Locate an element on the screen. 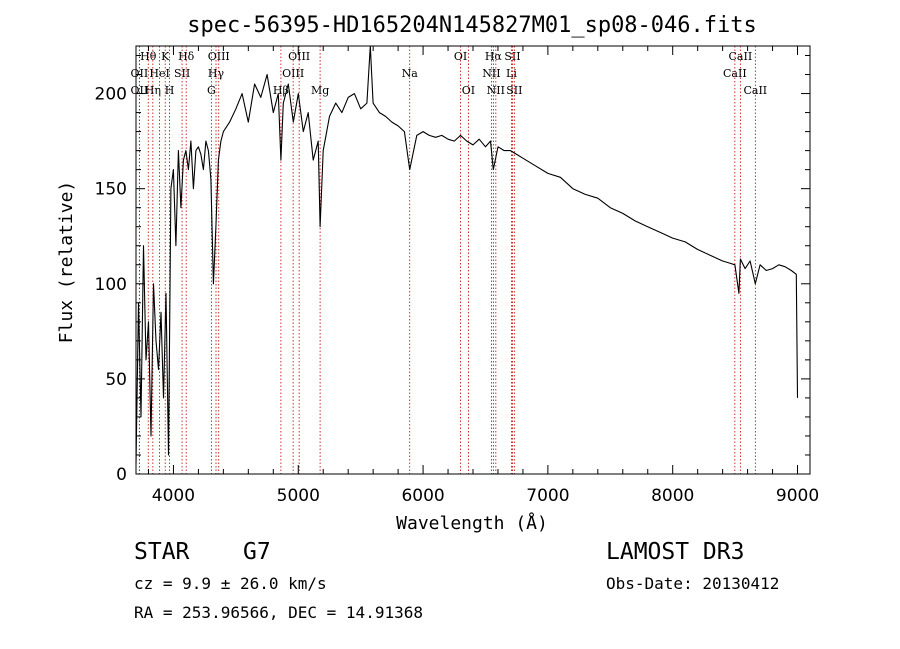 This screenshot has width=900, height=649. marker-label-26: CaII is located at coordinates (735, 73).